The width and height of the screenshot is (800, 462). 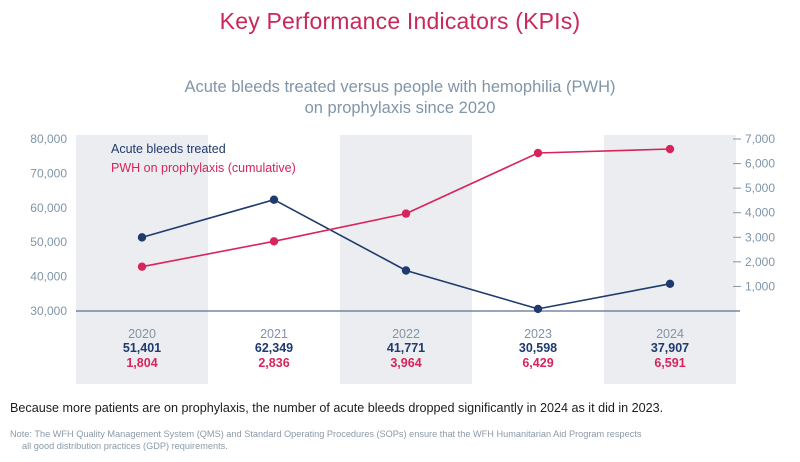 I want to click on pwh-prophylaxis-value: 6,429, so click(x=537, y=363).